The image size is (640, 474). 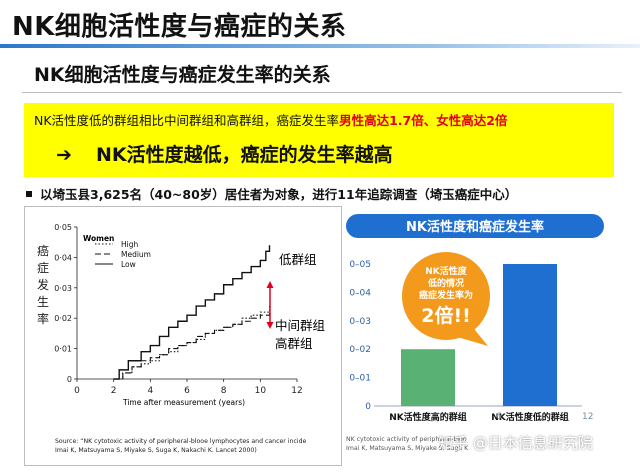 What do you see at coordinates (63, 318) in the screenshot?
I see `y-tick-label: 0·02` at bounding box center [63, 318].